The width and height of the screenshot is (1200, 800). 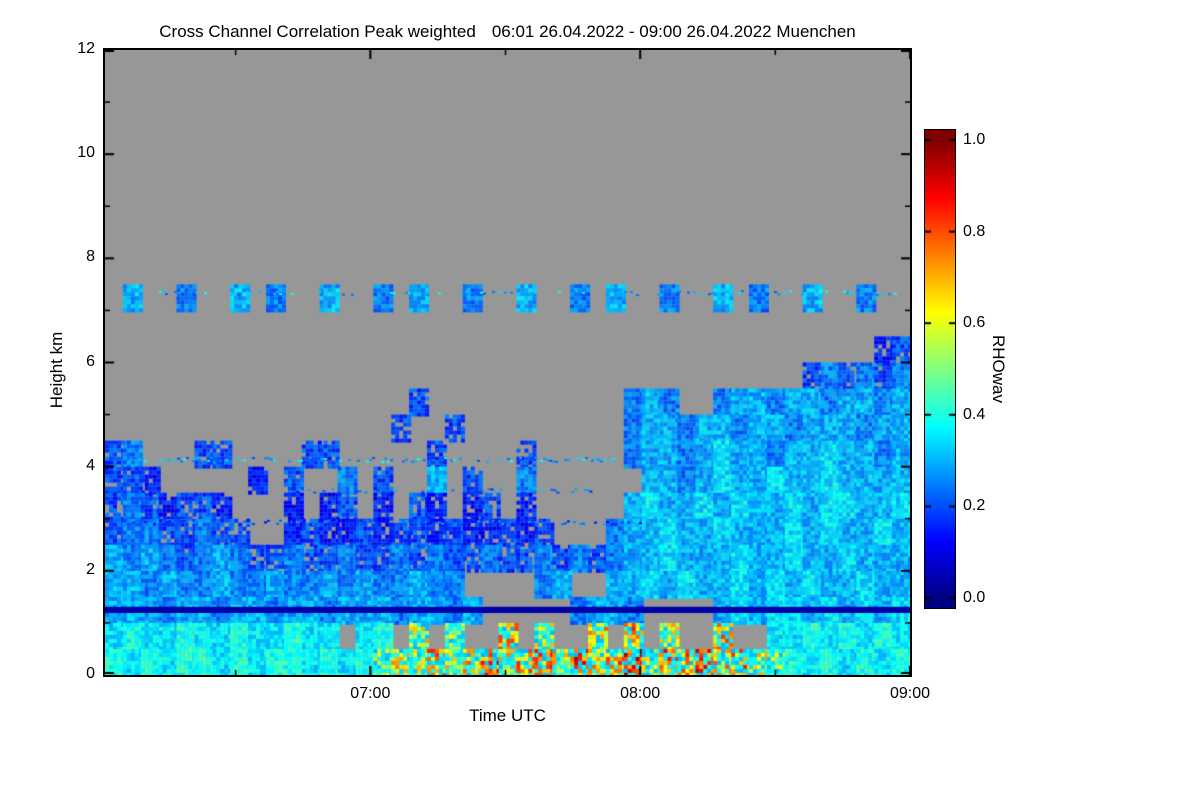 What do you see at coordinates (910, 693) in the screenshot?
I see `x-tick-label: 09:00` at bounding box center [910, 693].